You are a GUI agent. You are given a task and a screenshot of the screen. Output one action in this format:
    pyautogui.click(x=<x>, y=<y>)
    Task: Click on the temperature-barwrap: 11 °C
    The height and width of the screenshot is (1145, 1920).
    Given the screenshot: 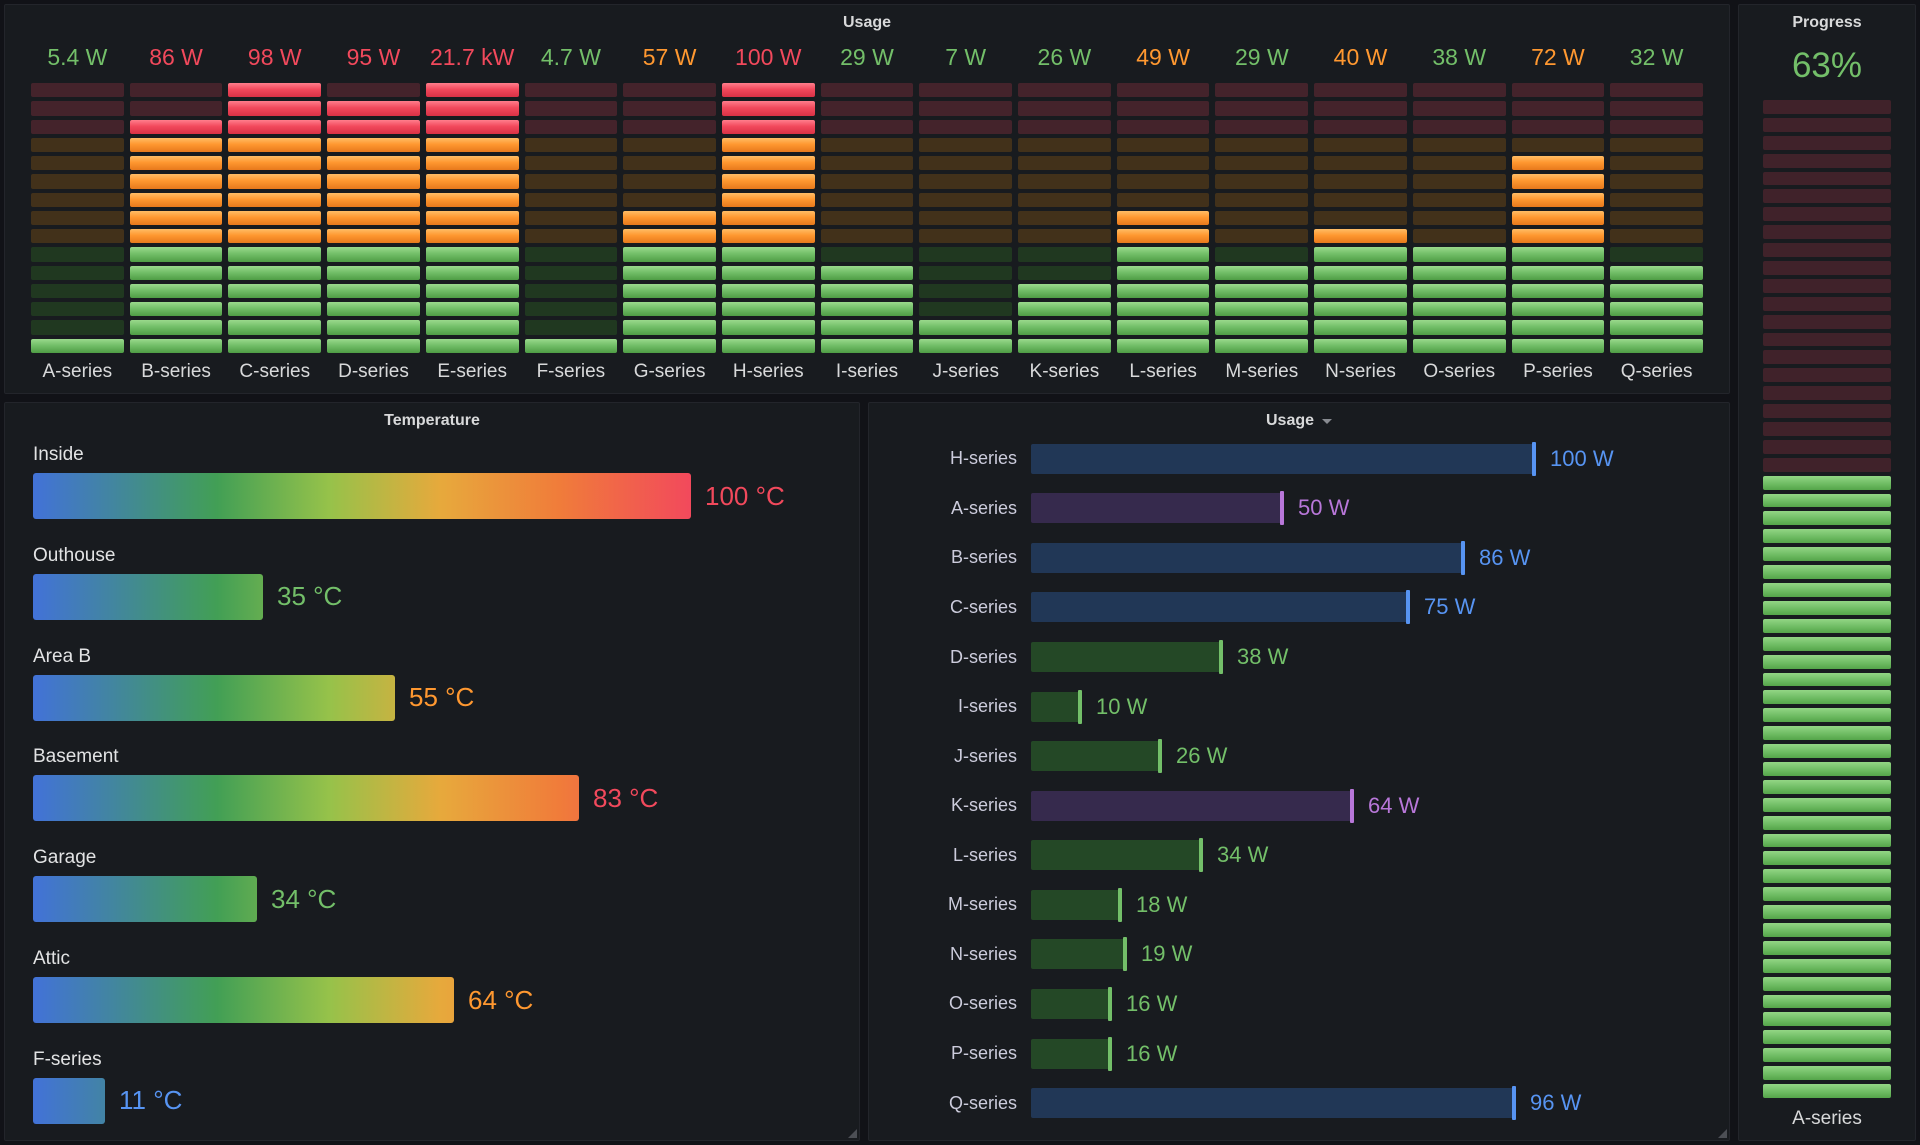 What is the action you would take?
    pyautogui.click(x=432, y=1100)
    